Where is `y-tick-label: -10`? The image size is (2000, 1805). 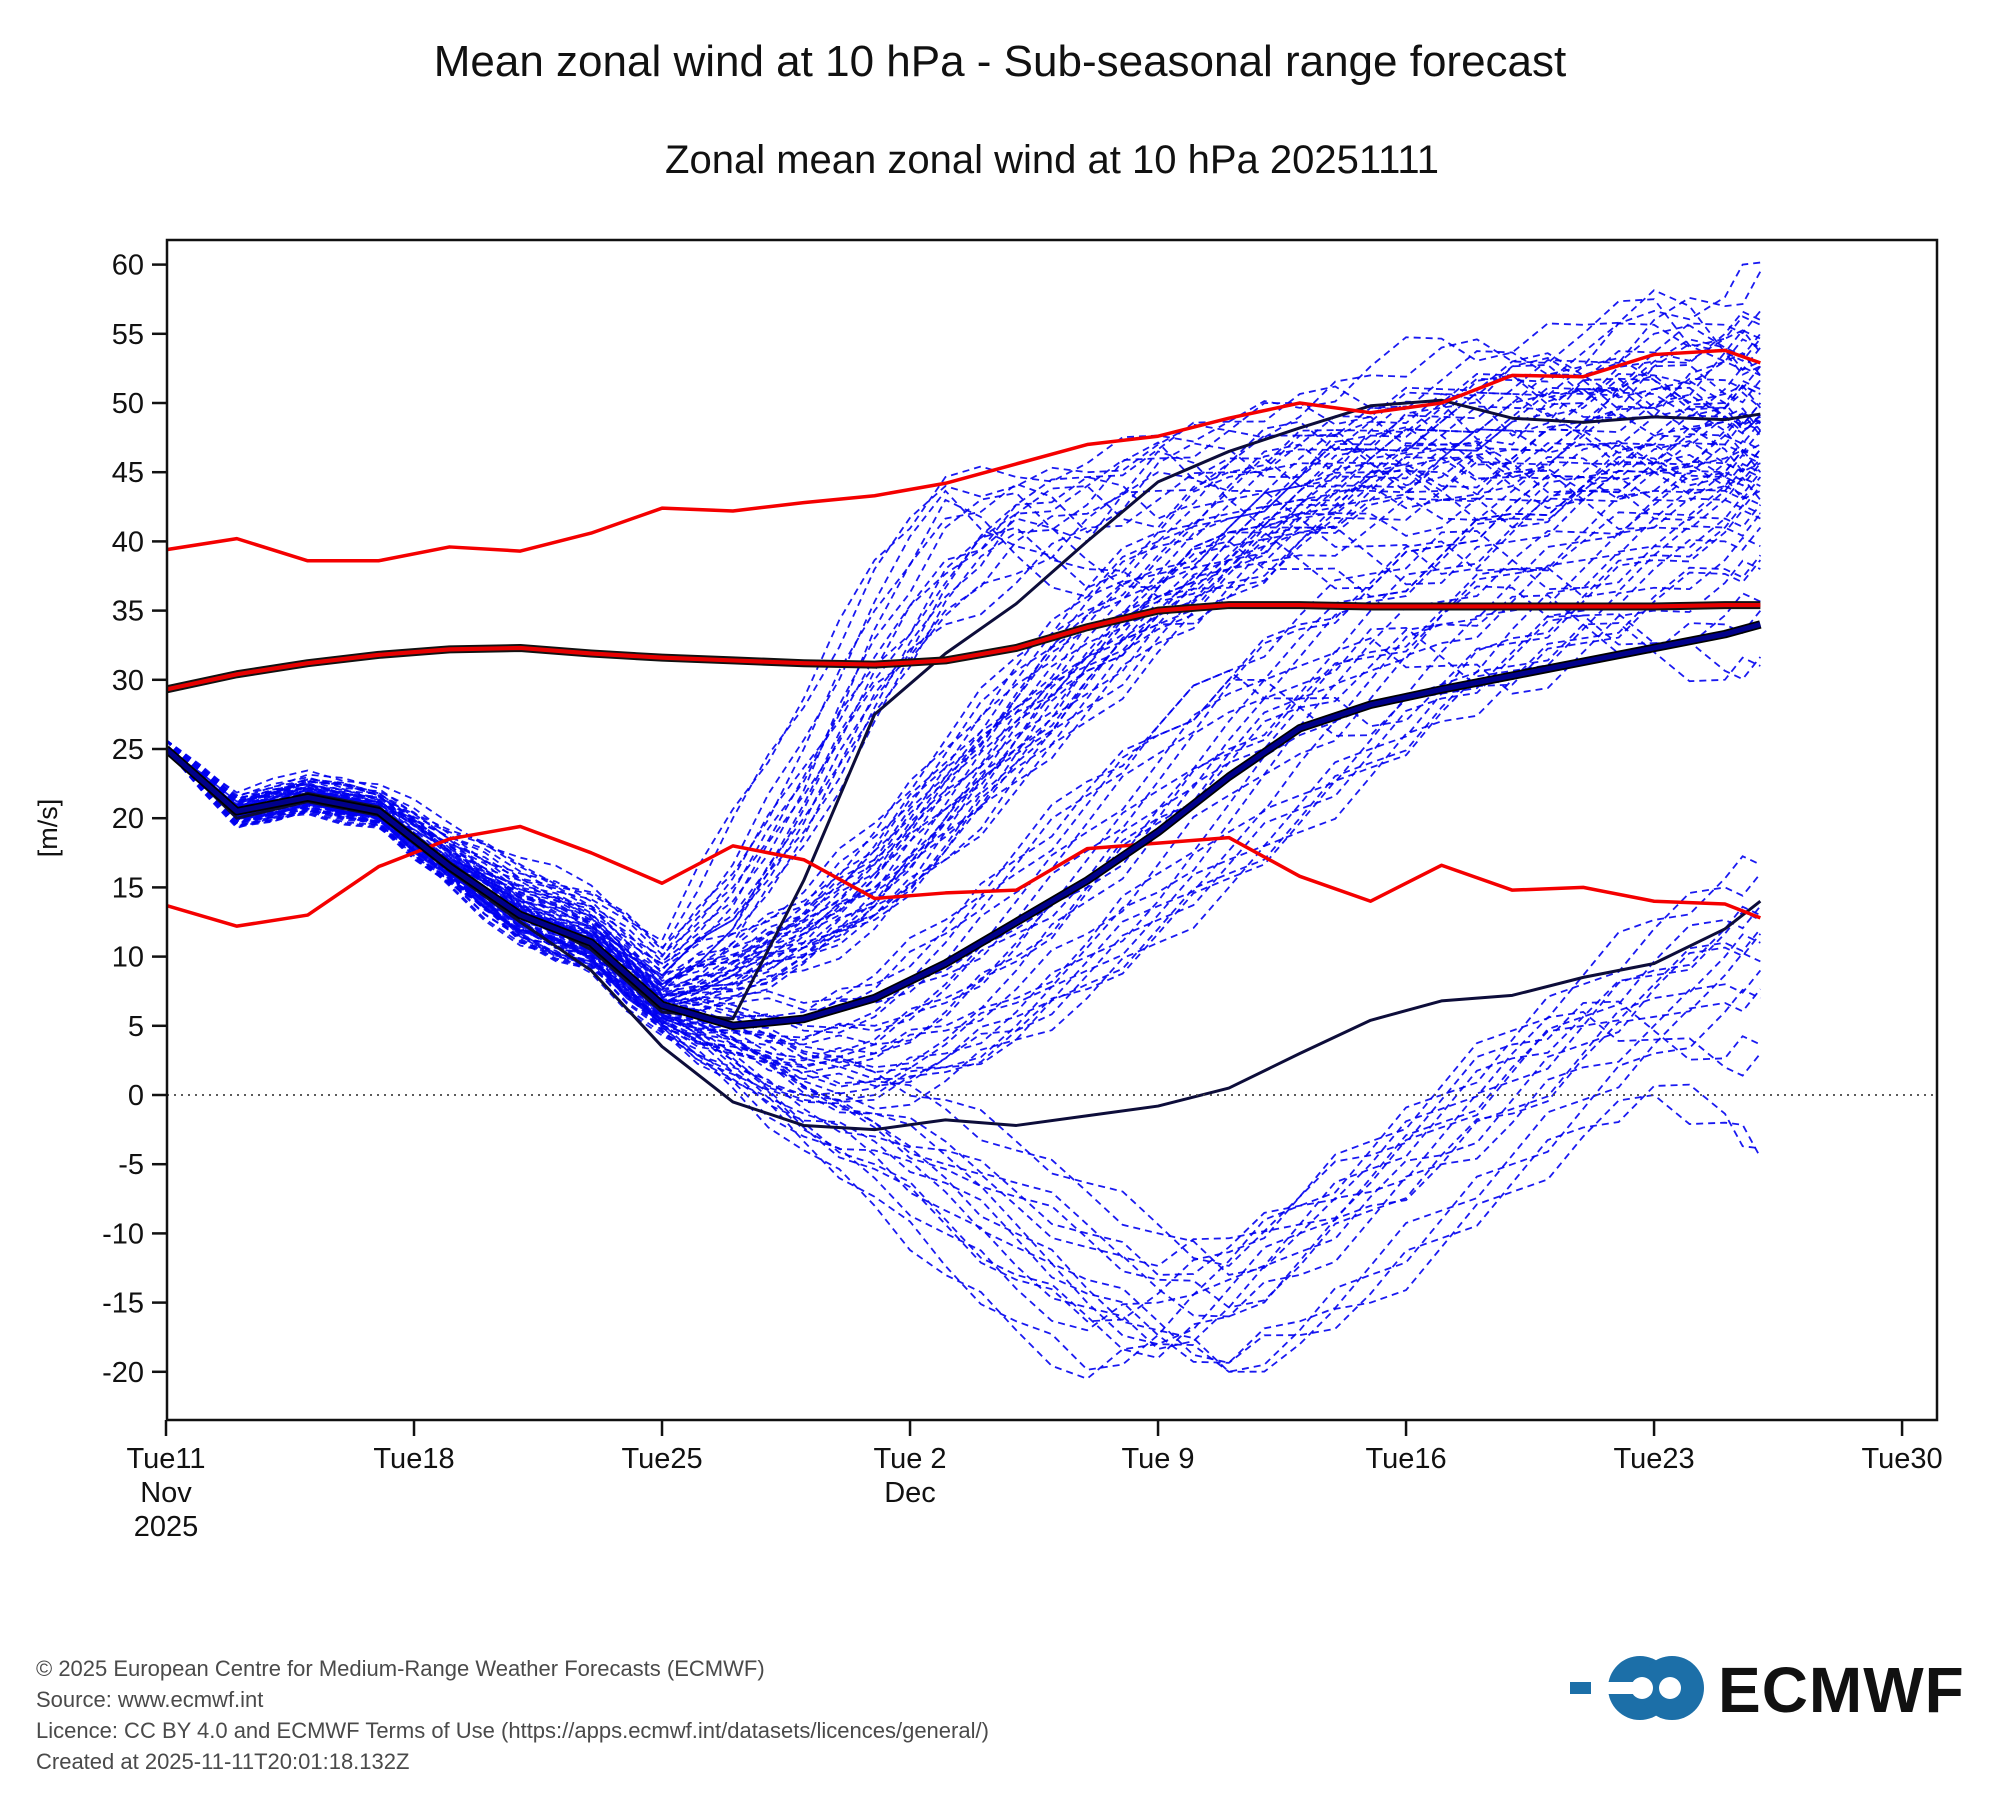 y-tick-label: -10 is located at coordinates (123, 1234).